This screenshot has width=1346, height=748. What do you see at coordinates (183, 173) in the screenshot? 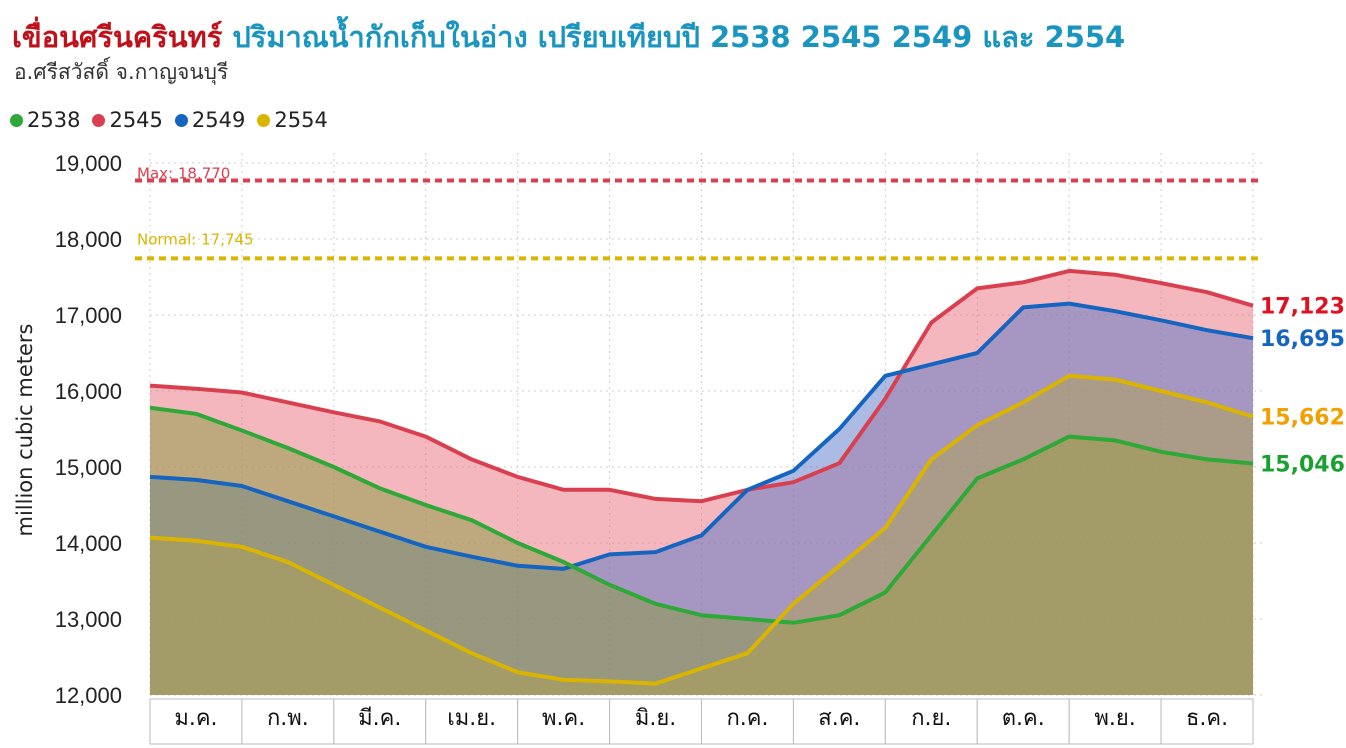
I see `reference-label: Max: 18,770` at bounding box center [183, 173].